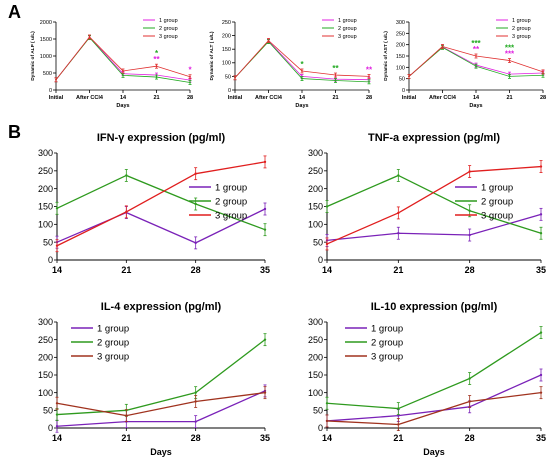  Describe the element at coordinates (14, 12) in the screenshot. I see `panel-letter-a: A` at that location.